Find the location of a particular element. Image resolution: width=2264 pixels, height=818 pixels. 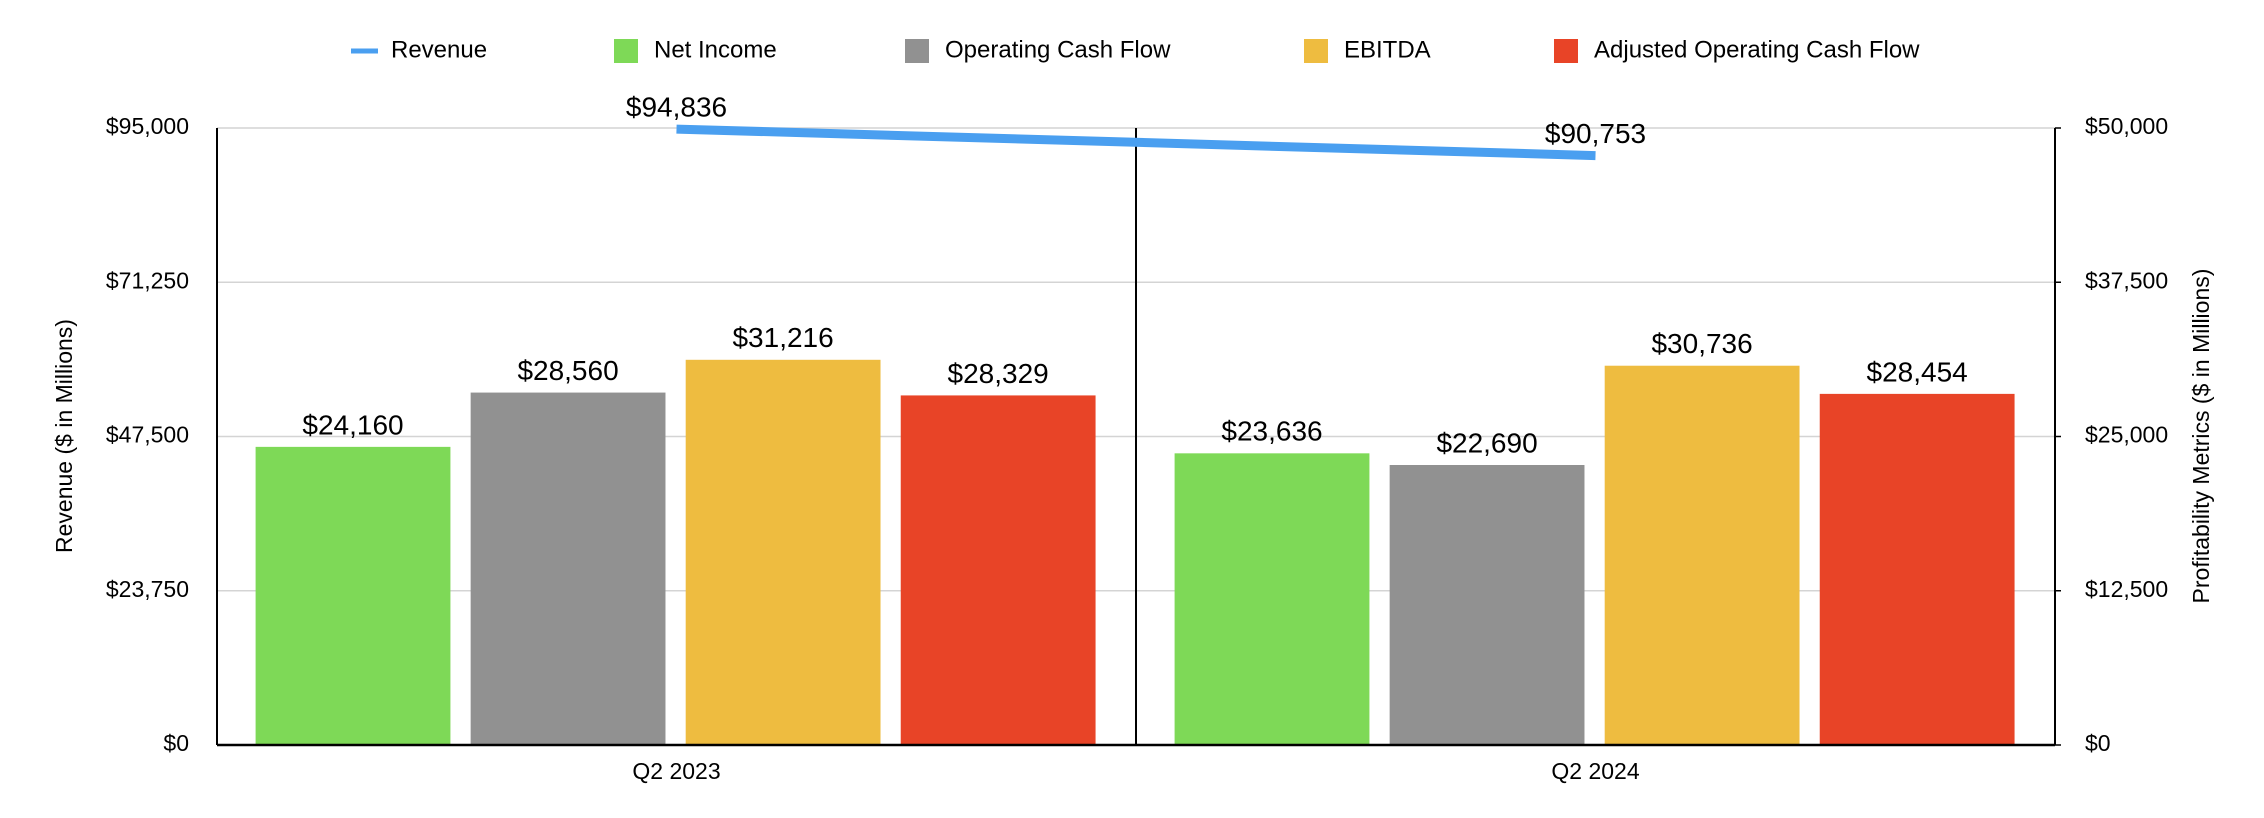

legend-label: Revenue is located at coordinates (439, 49).